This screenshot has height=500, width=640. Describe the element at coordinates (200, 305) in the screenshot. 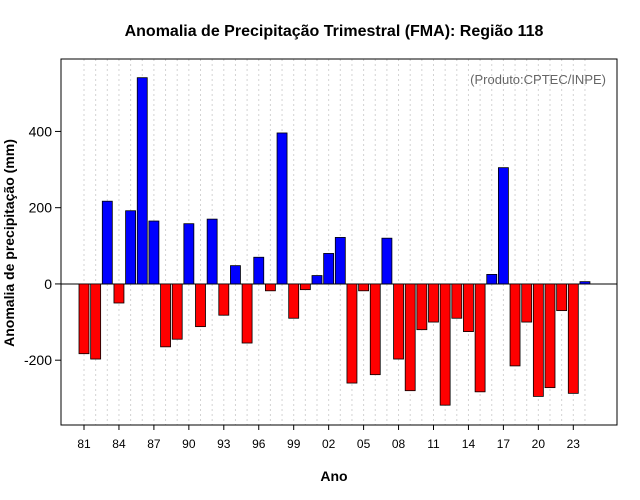

I see `bar-1991` at that location.